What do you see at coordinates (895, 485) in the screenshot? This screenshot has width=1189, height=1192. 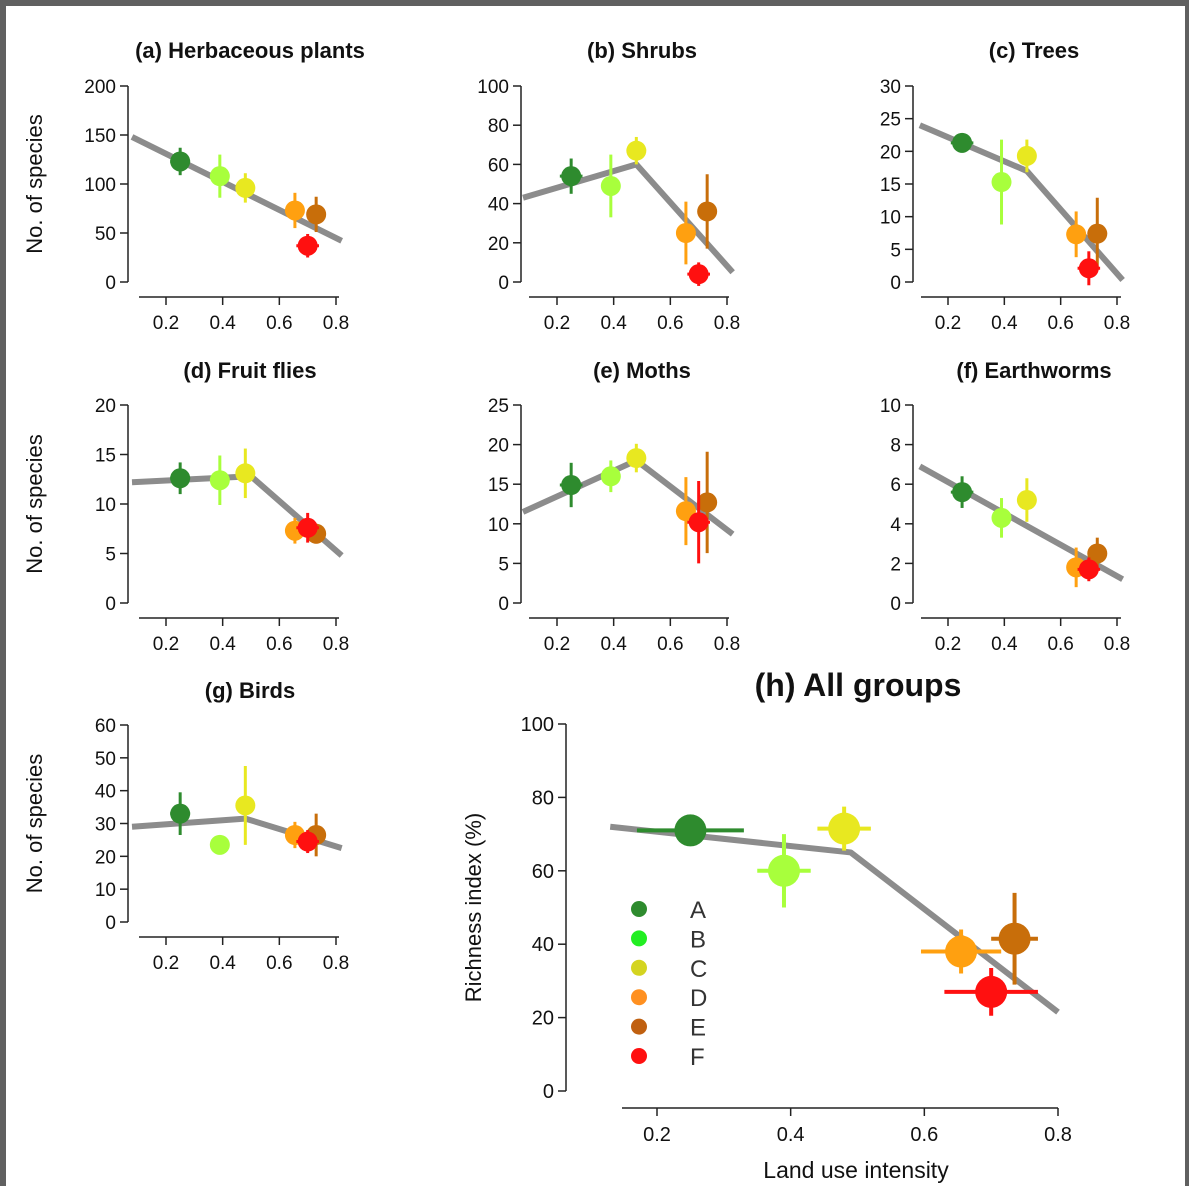 I see `y-tick-label: 6` at bounding box center [895, 485].